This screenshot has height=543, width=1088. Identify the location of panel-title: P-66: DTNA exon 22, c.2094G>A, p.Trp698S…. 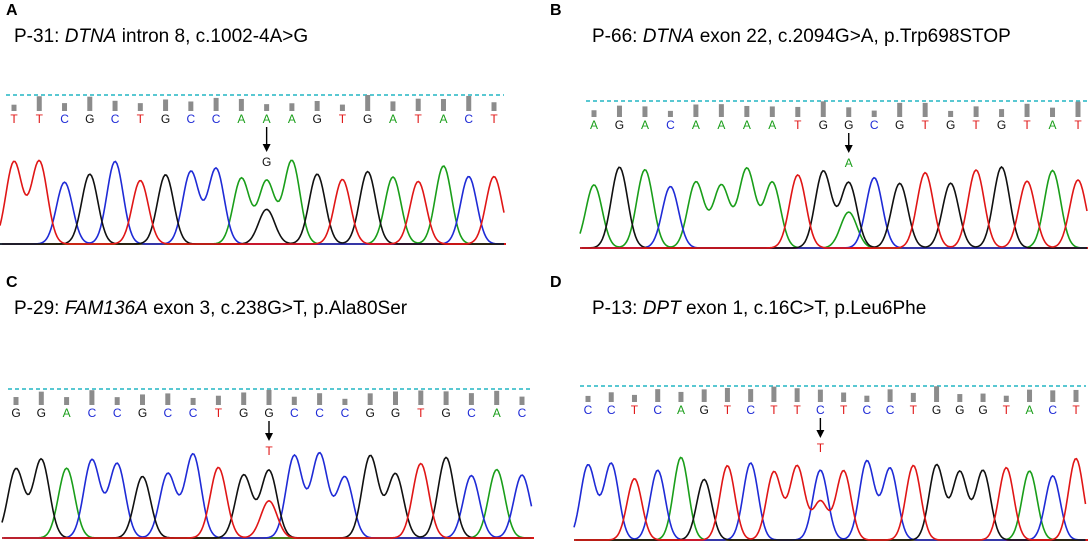
(801, 36).